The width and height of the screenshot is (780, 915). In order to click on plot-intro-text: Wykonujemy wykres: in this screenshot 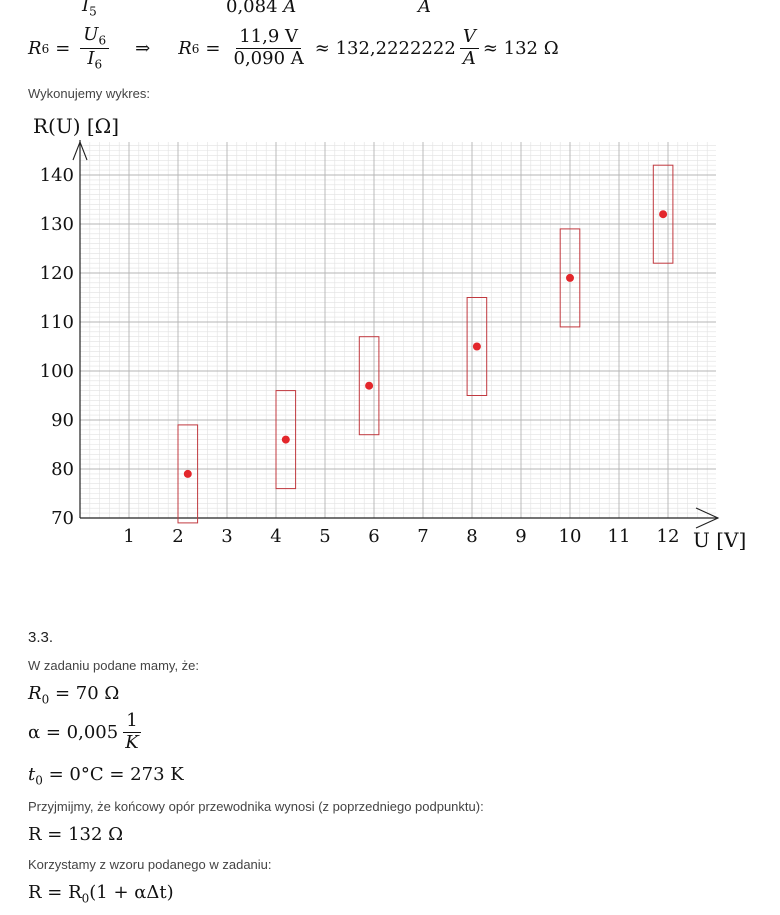, I will do `click(89, 93)`.